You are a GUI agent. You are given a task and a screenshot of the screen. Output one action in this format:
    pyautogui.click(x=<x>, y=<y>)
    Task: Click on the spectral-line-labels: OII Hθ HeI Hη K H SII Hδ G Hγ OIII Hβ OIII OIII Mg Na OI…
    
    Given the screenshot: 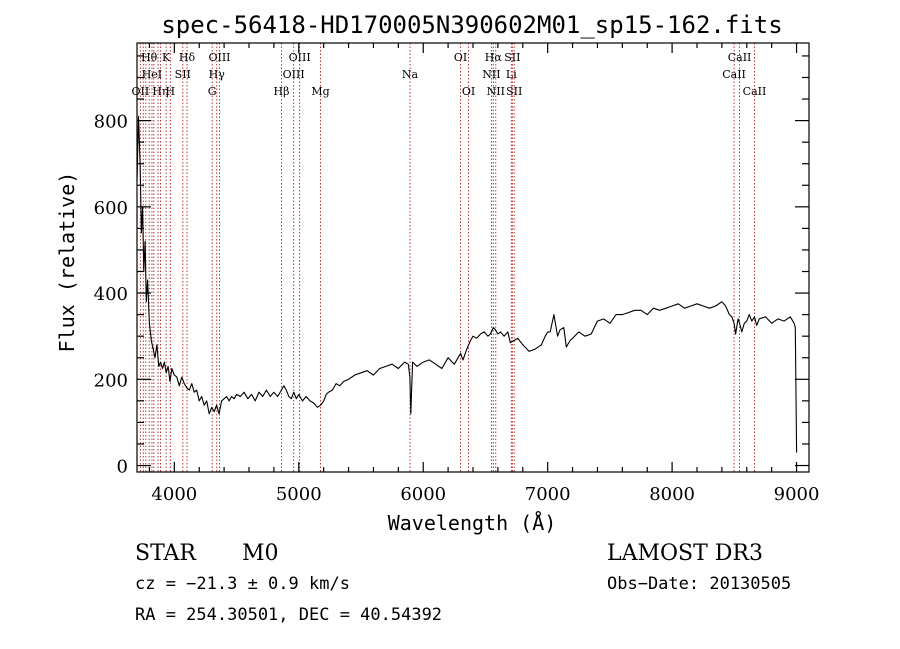 What is the action you would take?
    pyautogui.click(x=449, y=74)
    